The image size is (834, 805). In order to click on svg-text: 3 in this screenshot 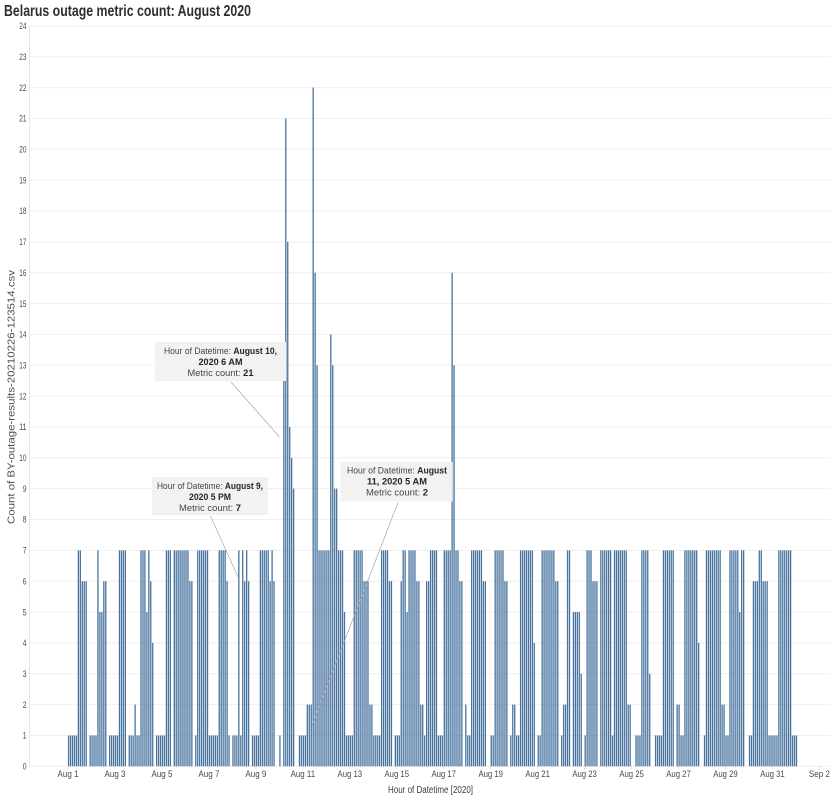, I will do `click(25, 674)`.